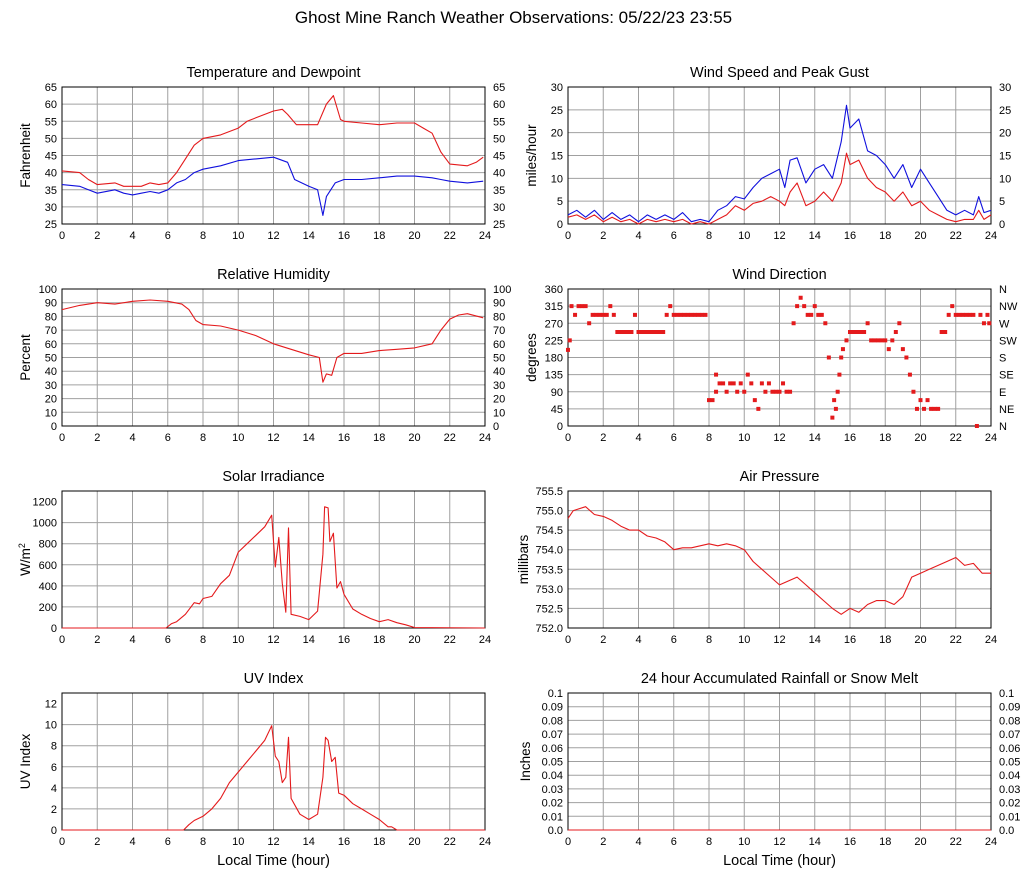 The height and width of the screenshot is (878, 1027). I want to click on y-tick-label-right: 15, so click(1005, 157).